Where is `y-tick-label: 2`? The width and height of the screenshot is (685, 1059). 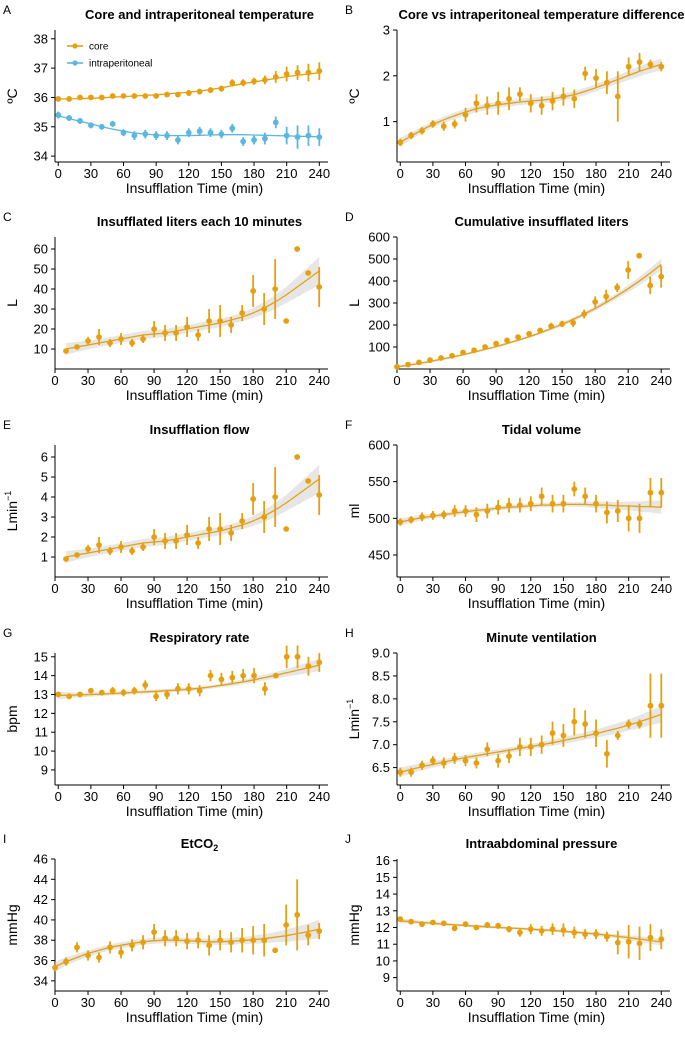 y-tick-label: 2 is located at coordinates (44, 537).